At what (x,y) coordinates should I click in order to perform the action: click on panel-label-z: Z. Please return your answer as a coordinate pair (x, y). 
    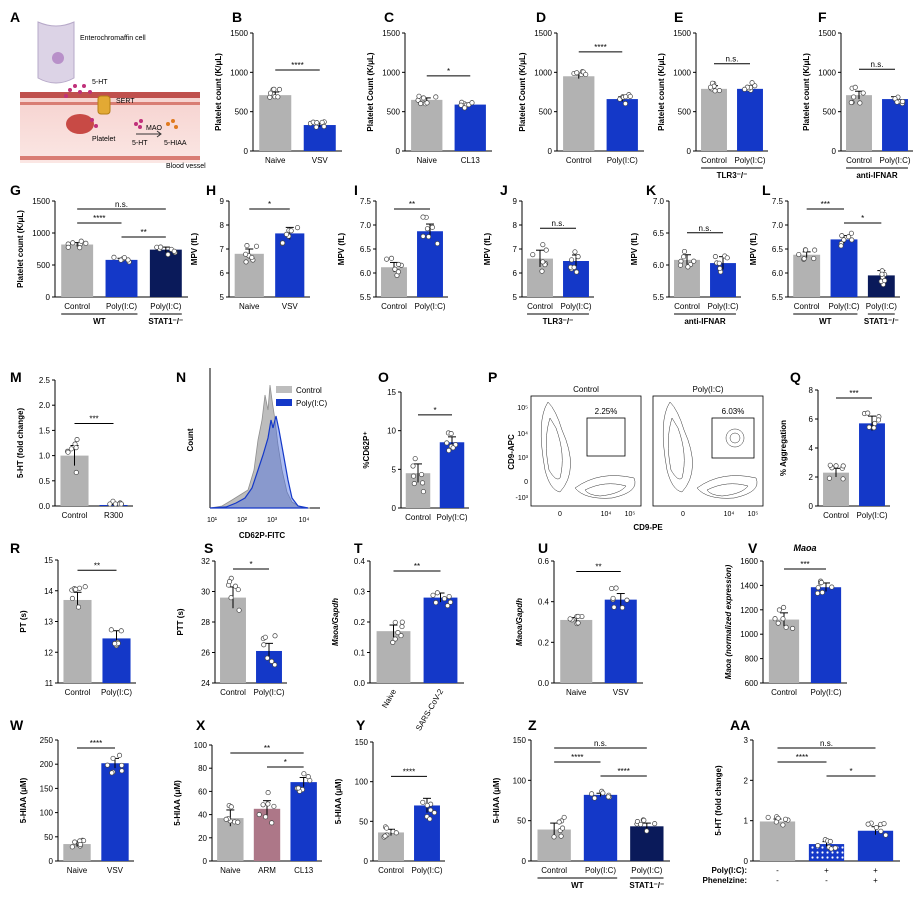
    Looking at the image, I should click on (532, 725).